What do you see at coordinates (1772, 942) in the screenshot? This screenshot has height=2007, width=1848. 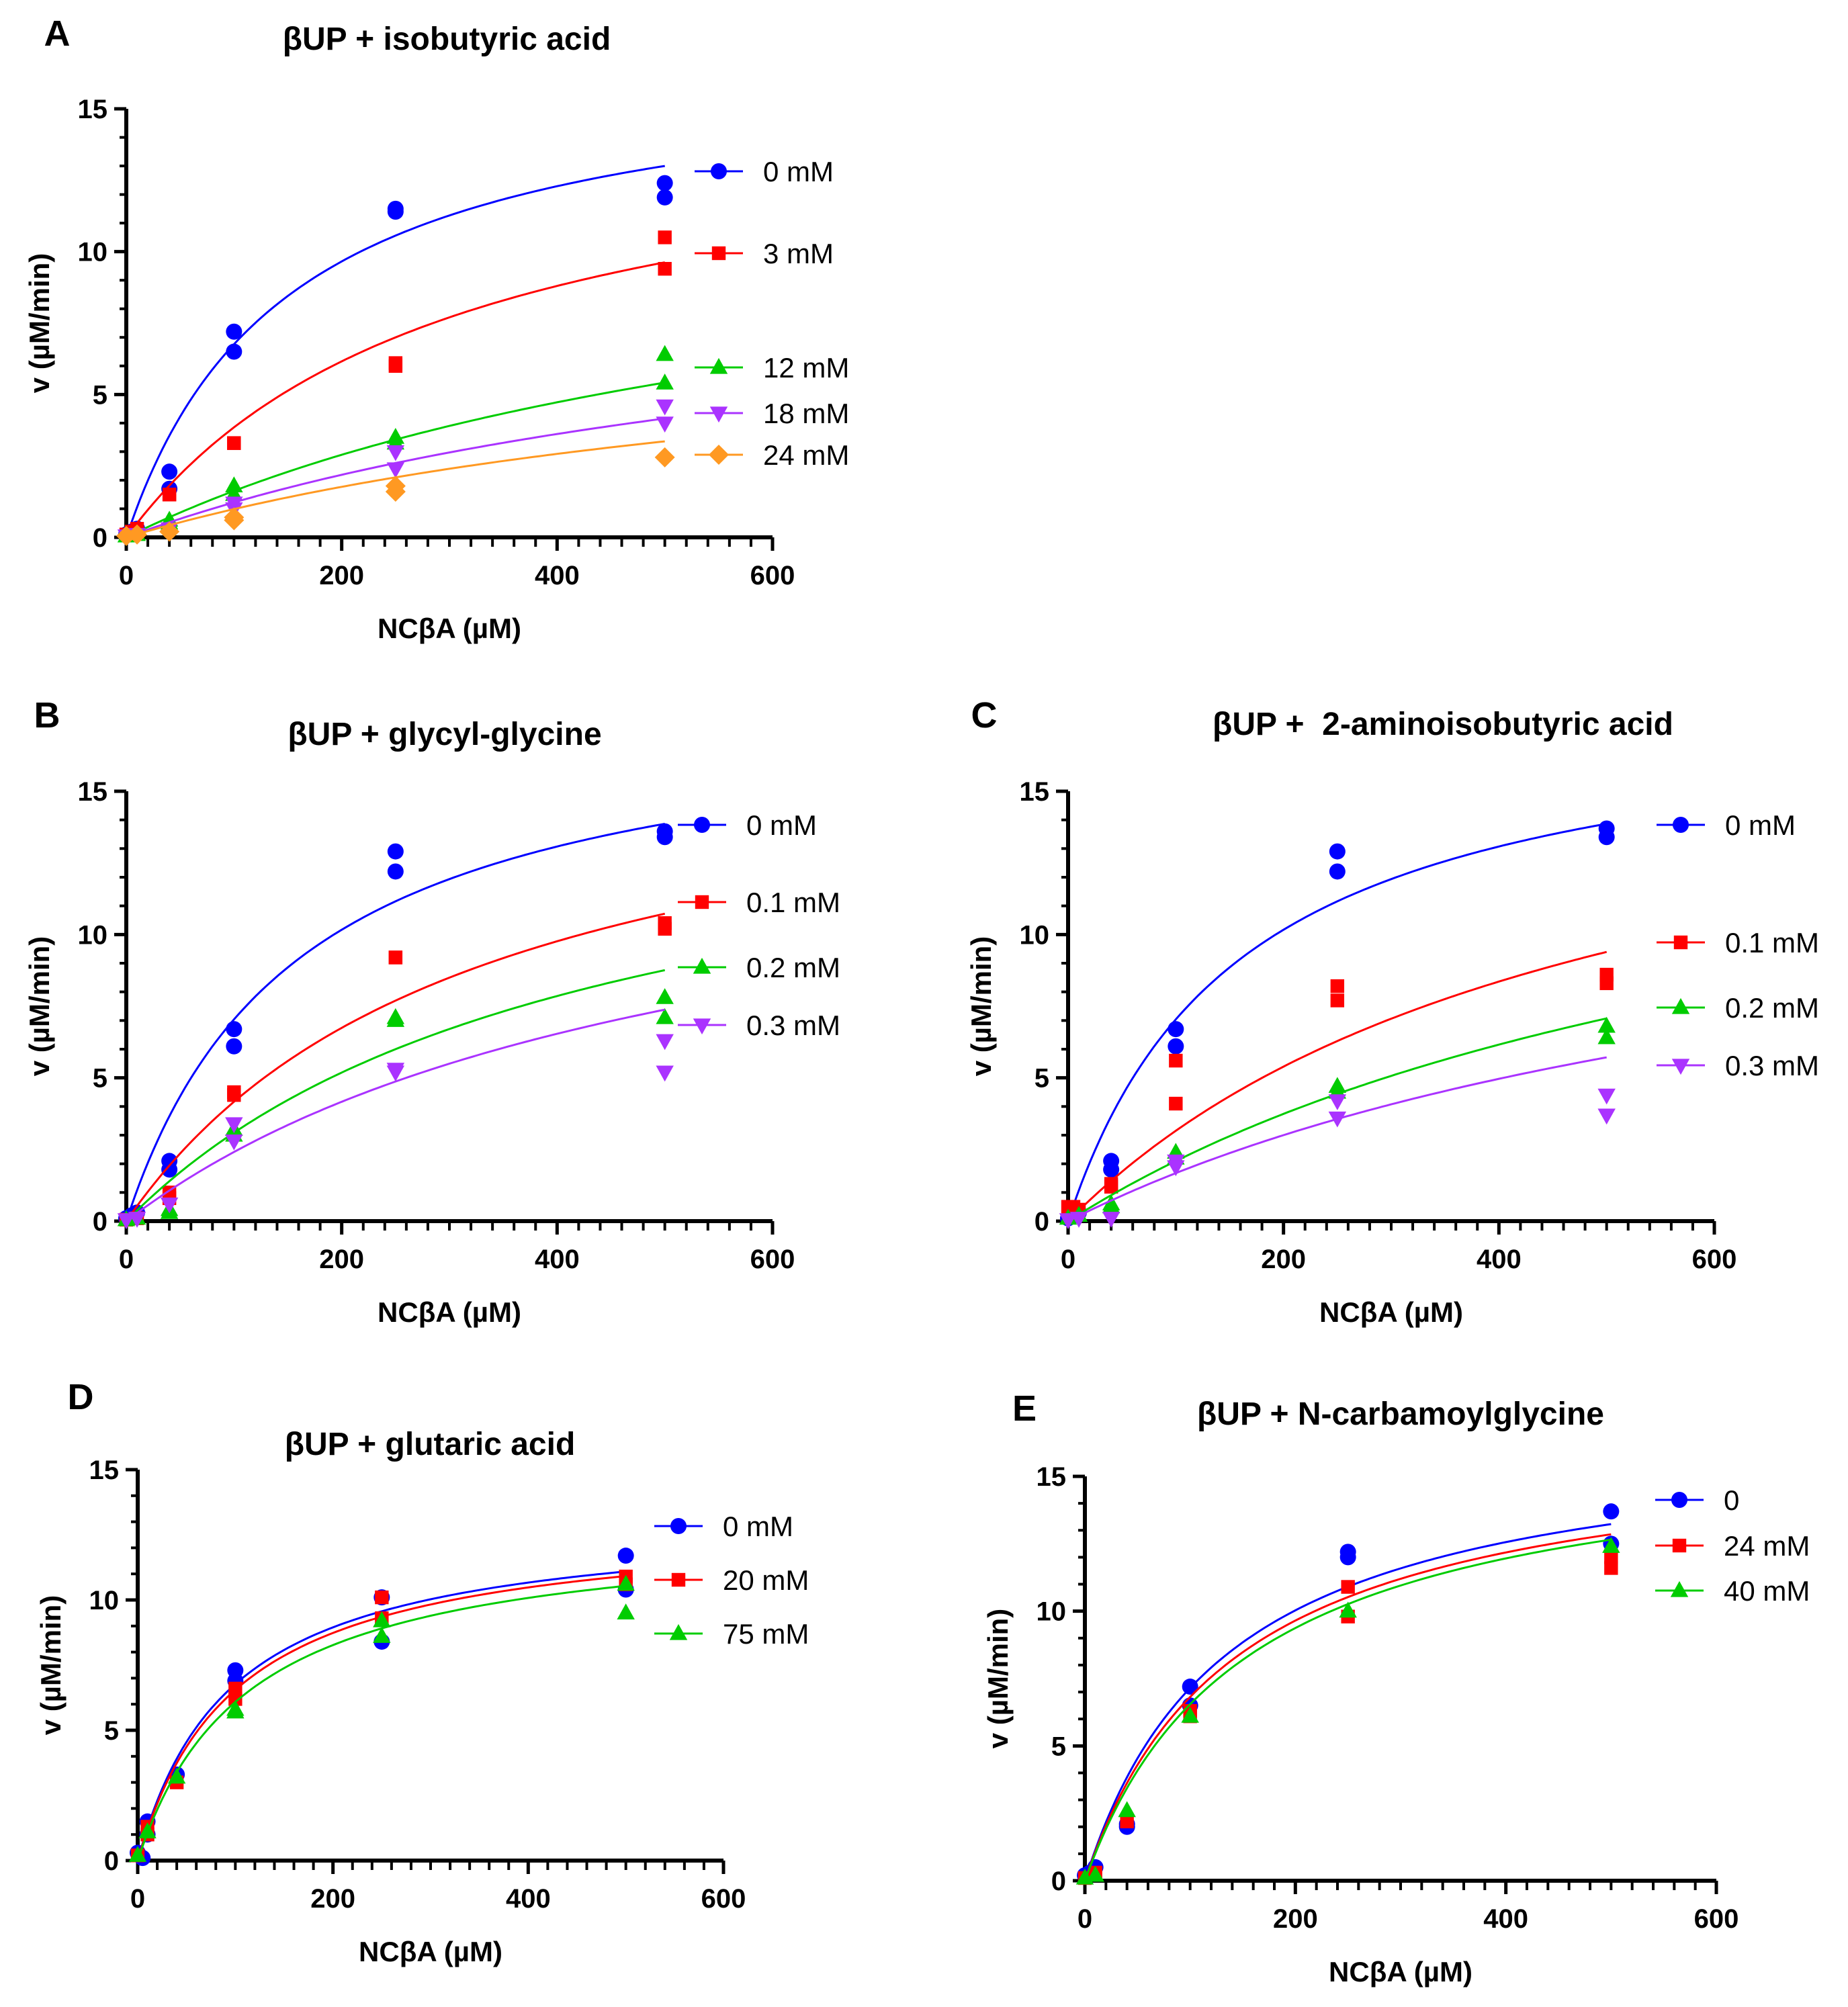 I see `legend-label: 0.1 mM` at bounding box center [1772, 942].